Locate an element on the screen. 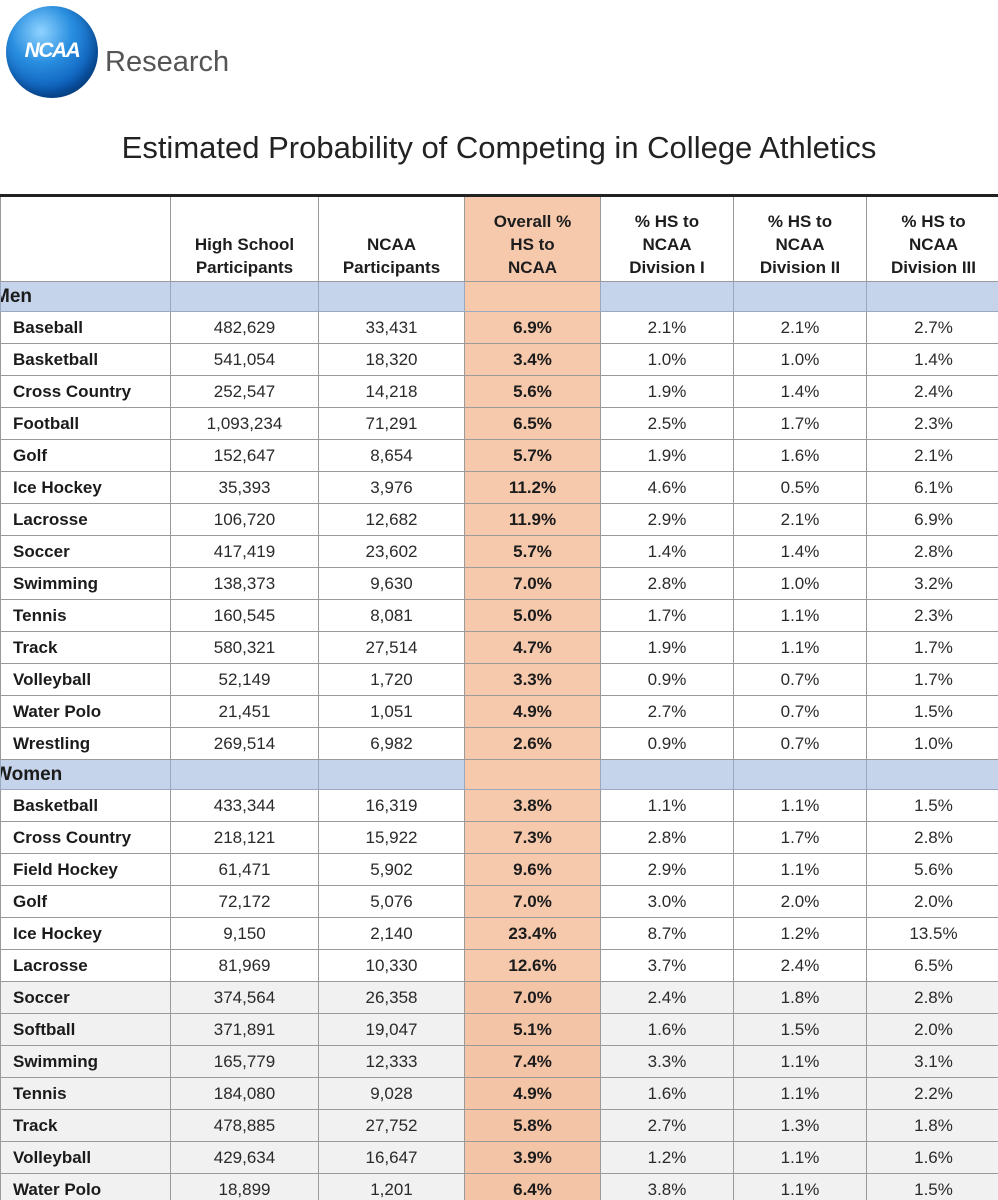 The height and width of the screenshot is (1200, 998). table-row: Ice Hockey 9,150 2,140 23.4% 8.7% 1.2% 13.5% is located at coordinates (499, 933).